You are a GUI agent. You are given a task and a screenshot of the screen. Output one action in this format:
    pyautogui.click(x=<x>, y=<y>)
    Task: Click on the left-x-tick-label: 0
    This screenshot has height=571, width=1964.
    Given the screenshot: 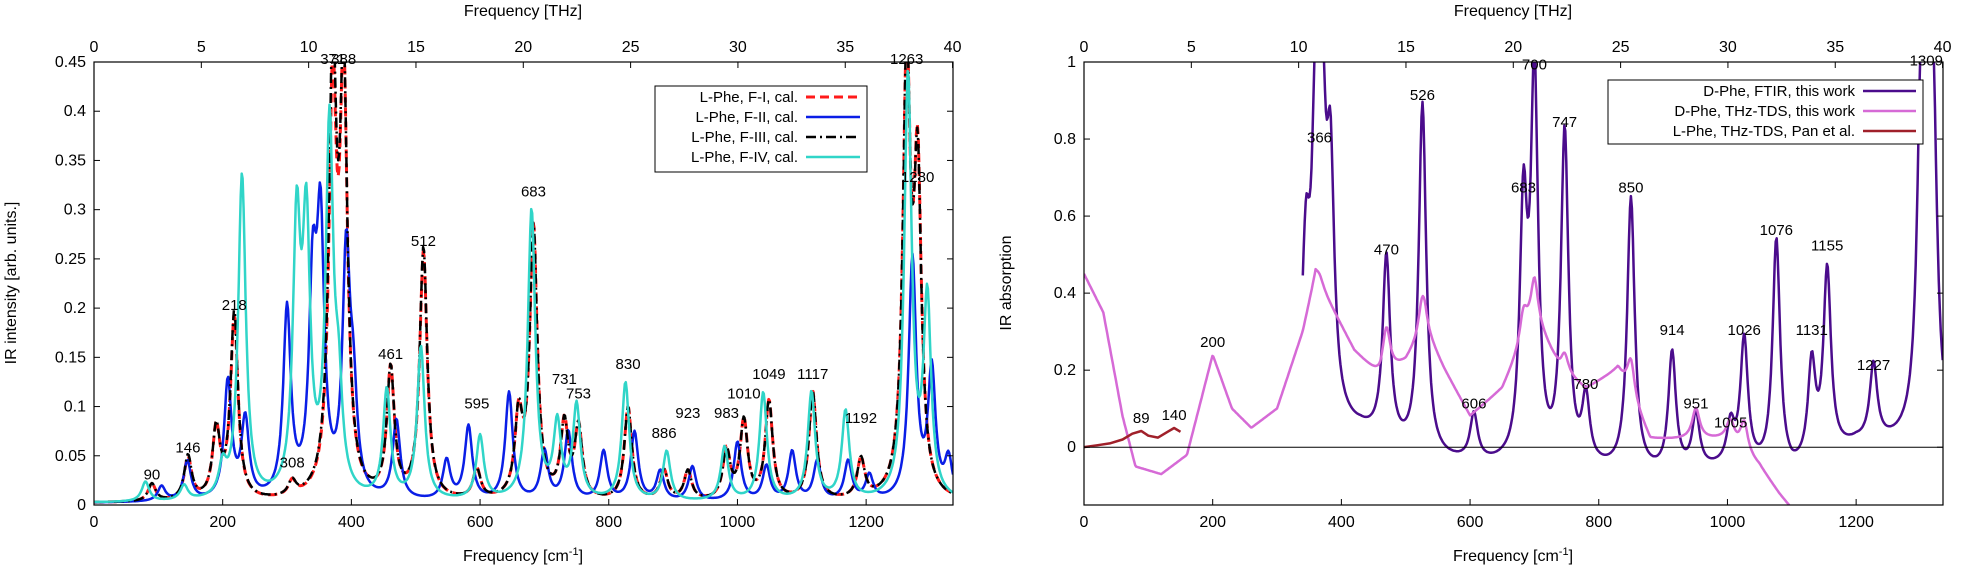 What is the action you would take?
    pyautogui.click(x=94, y=522)
    